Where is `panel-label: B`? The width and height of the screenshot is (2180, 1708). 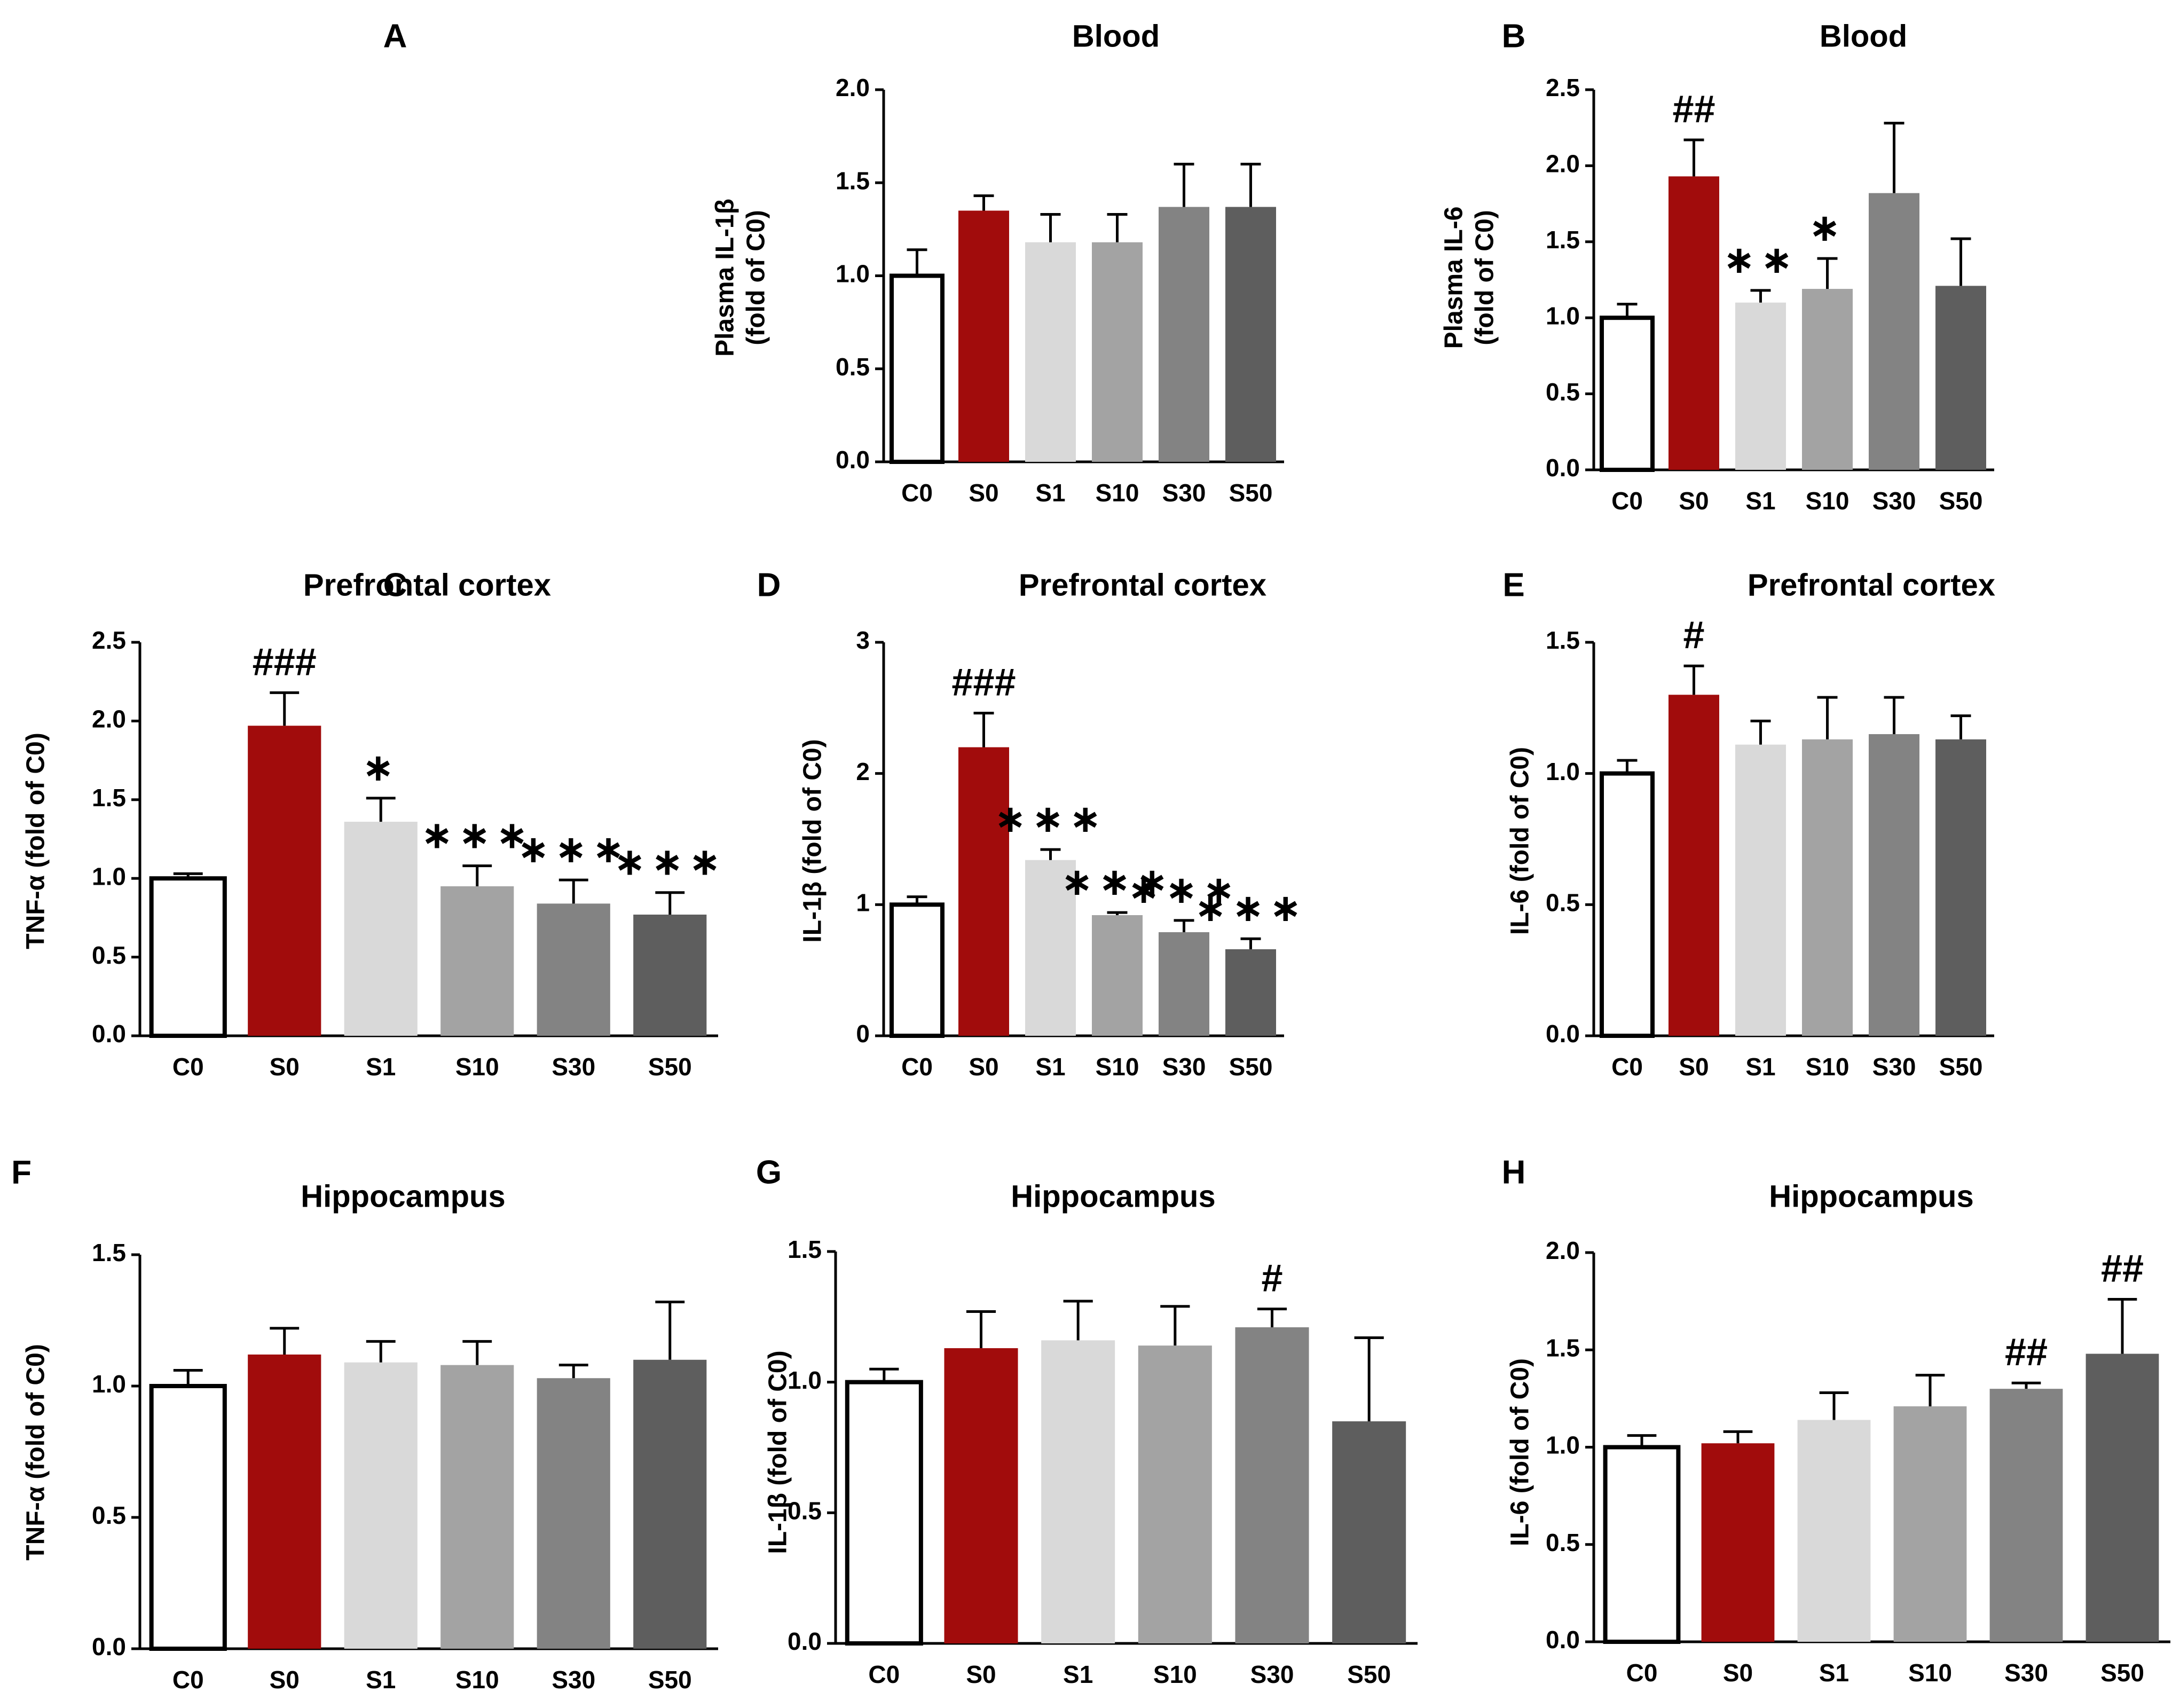
panel-label: B is located at coordinates (1514, 36).